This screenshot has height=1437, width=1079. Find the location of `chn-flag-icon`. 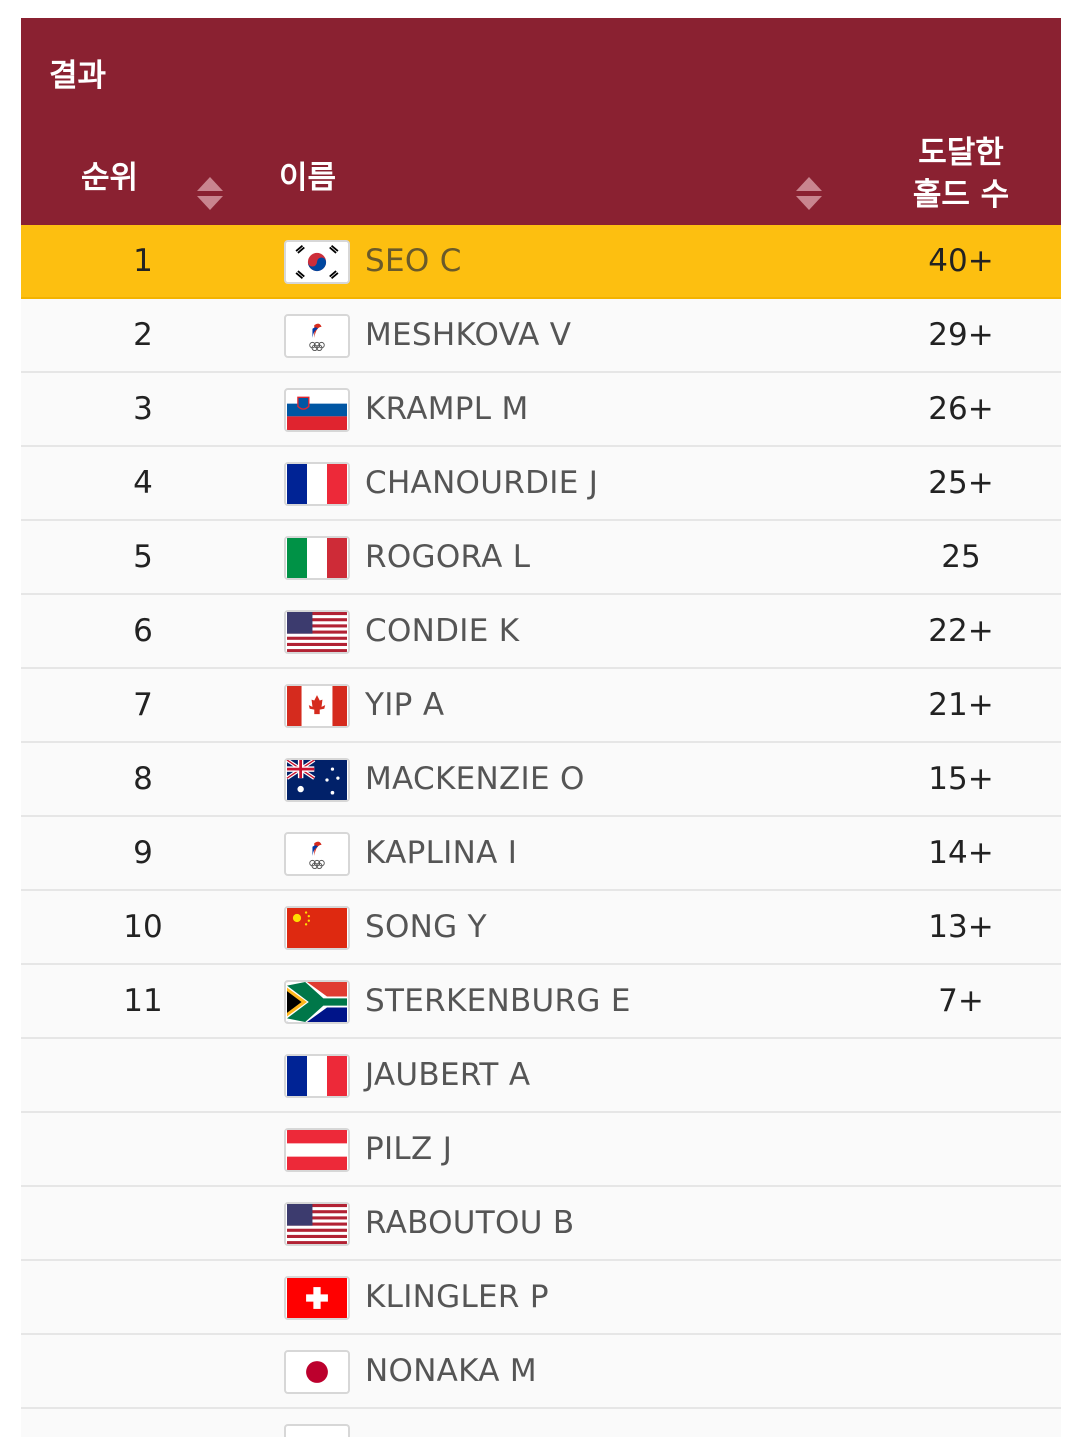

chn-flag-icon is located at coordinates (317, 928).